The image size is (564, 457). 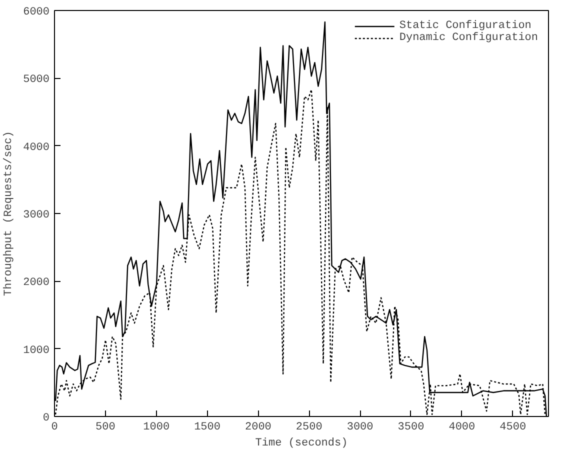 What do you see at coordinates (207, 428) in the screenshot?
I see `x-tick-label: 1500` at bounding box center [207, 428].